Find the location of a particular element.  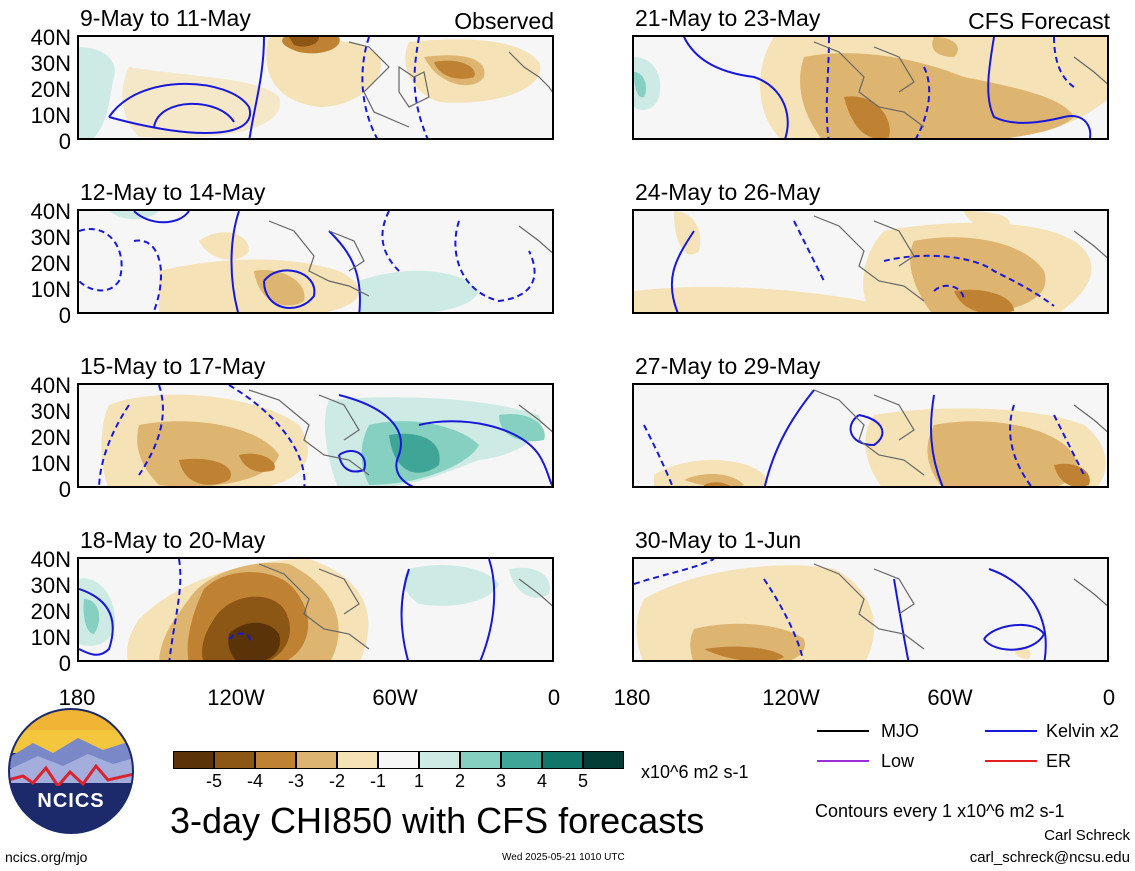

colorbar-label: 3 is located at coordinates (501, 781).